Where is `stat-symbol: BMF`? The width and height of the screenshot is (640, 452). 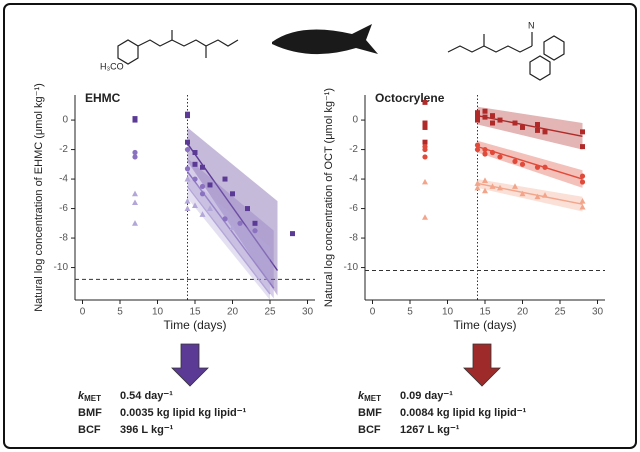
stat-symbol: BMF is located at coordinates (370, 413).